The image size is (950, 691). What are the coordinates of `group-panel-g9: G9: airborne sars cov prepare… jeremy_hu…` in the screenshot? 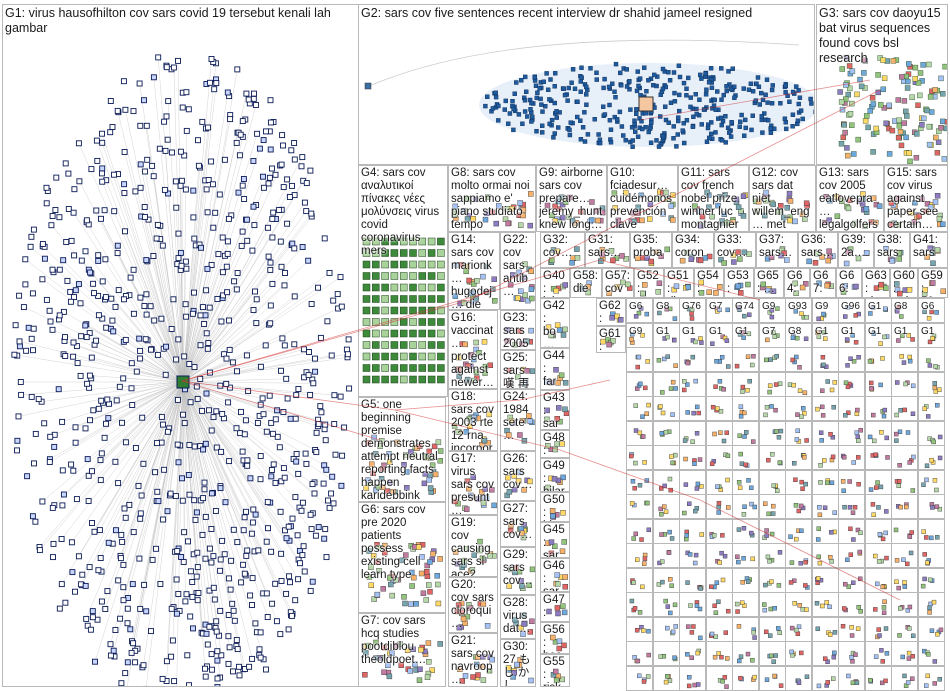 It's located at (571, 198).